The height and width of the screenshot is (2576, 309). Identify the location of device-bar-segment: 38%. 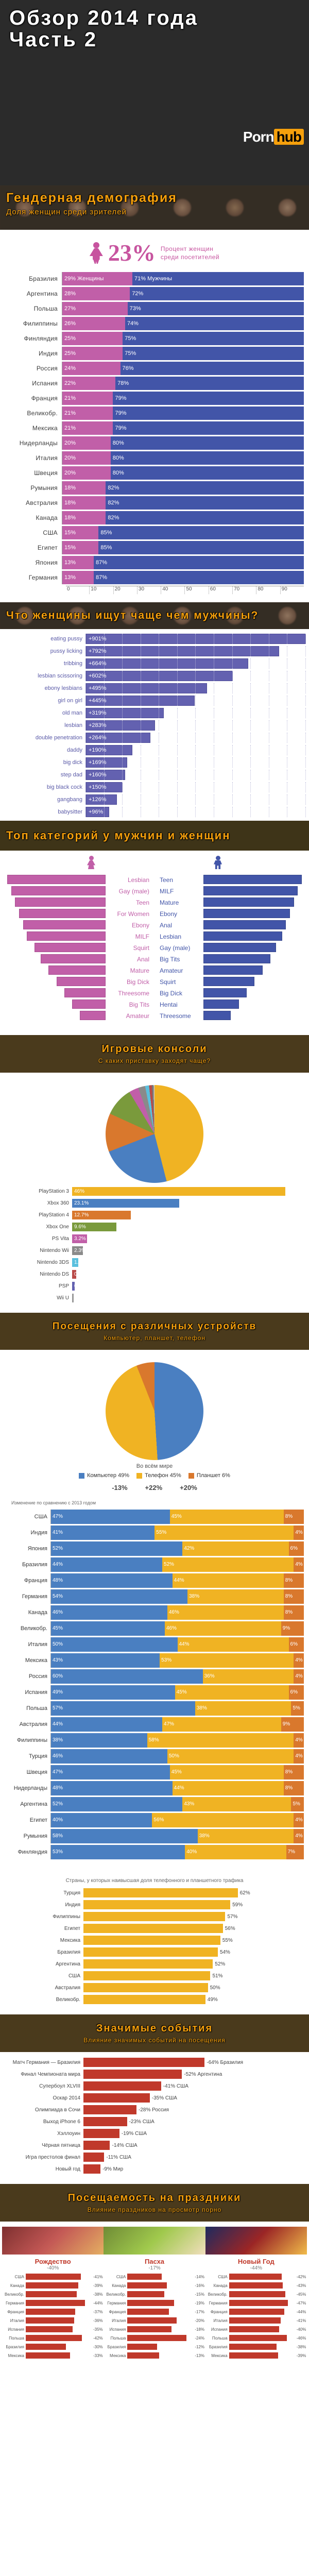
(245, 1835).